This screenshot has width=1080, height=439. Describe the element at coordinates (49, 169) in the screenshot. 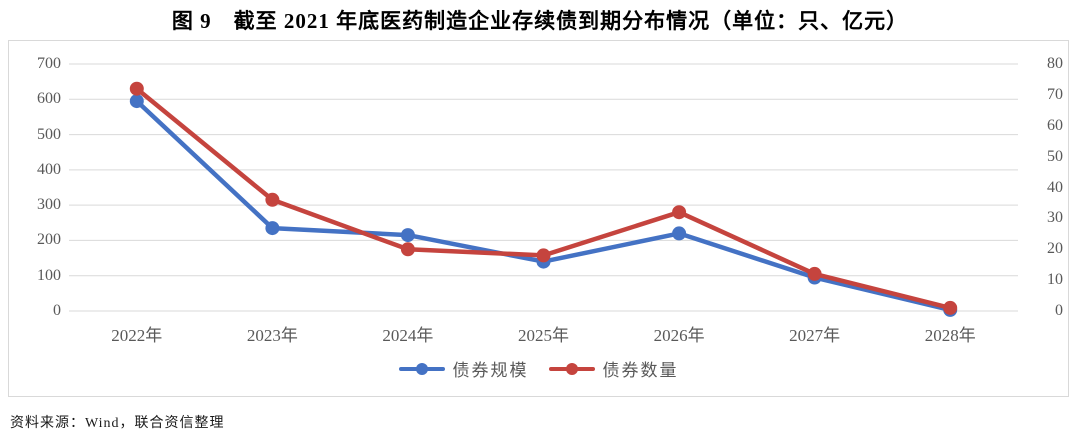

I see `y-axis-left-tick: 400` at that location.